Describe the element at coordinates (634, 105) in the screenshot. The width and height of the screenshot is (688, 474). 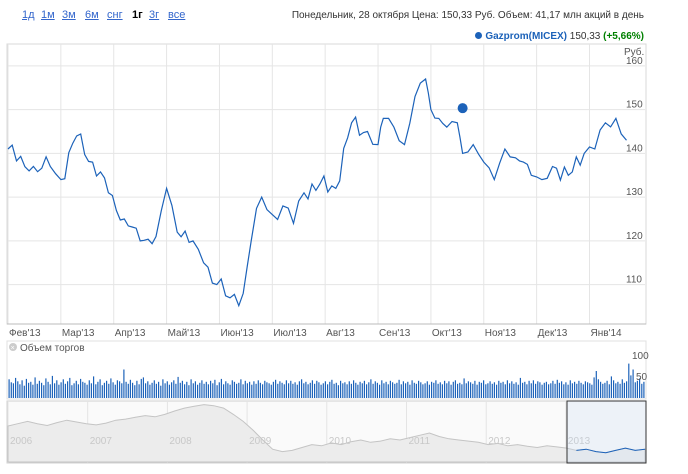
I see `y-tick-label: 150` at that location.